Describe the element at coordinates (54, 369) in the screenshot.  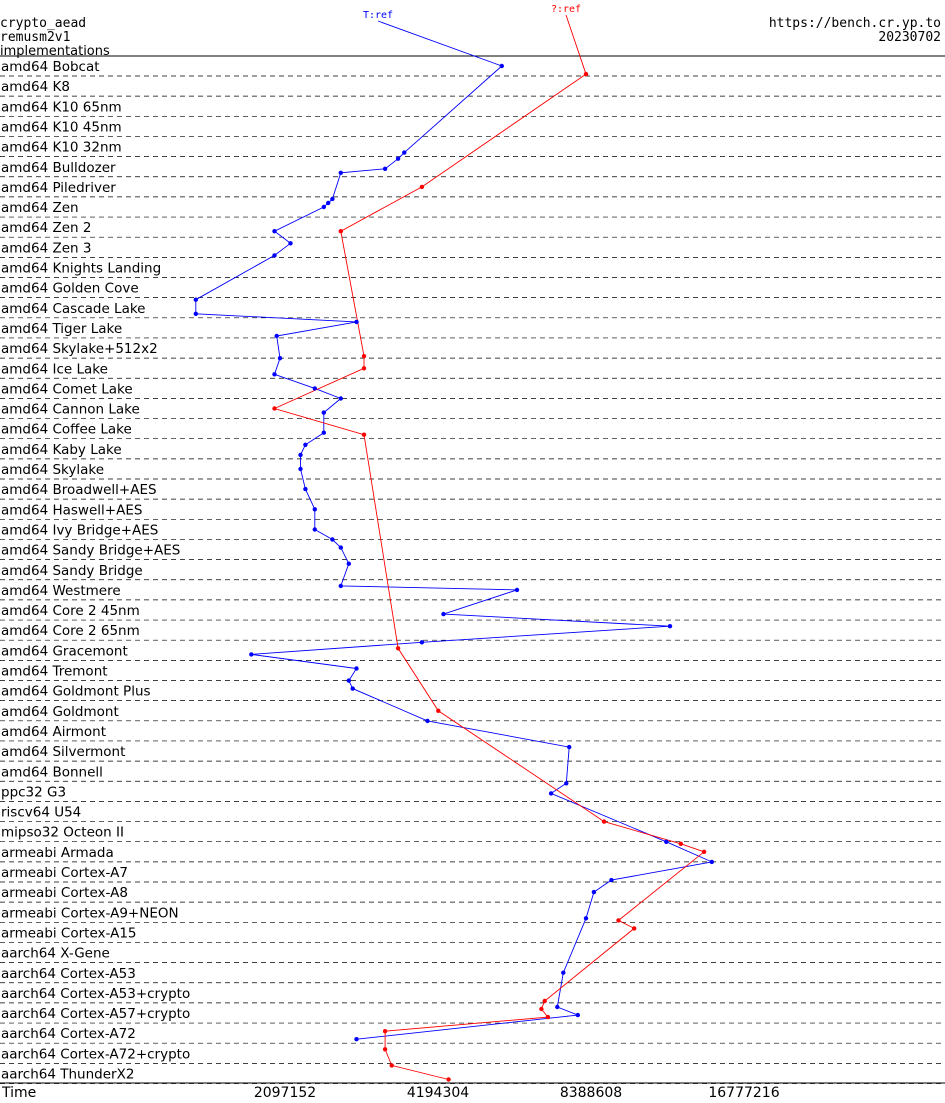
I see `row-label: amd64 Ice Lake` at that location.